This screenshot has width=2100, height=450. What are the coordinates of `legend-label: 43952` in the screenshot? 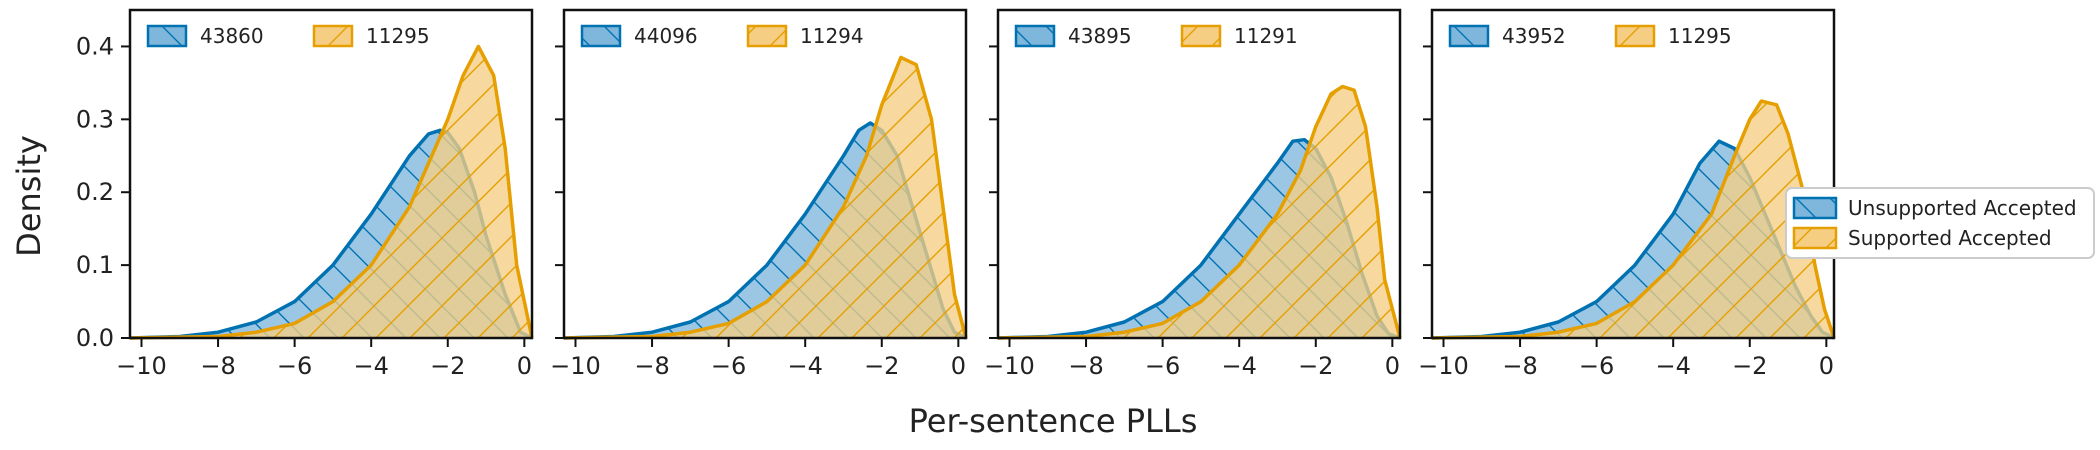 It's located at (1534, 36).